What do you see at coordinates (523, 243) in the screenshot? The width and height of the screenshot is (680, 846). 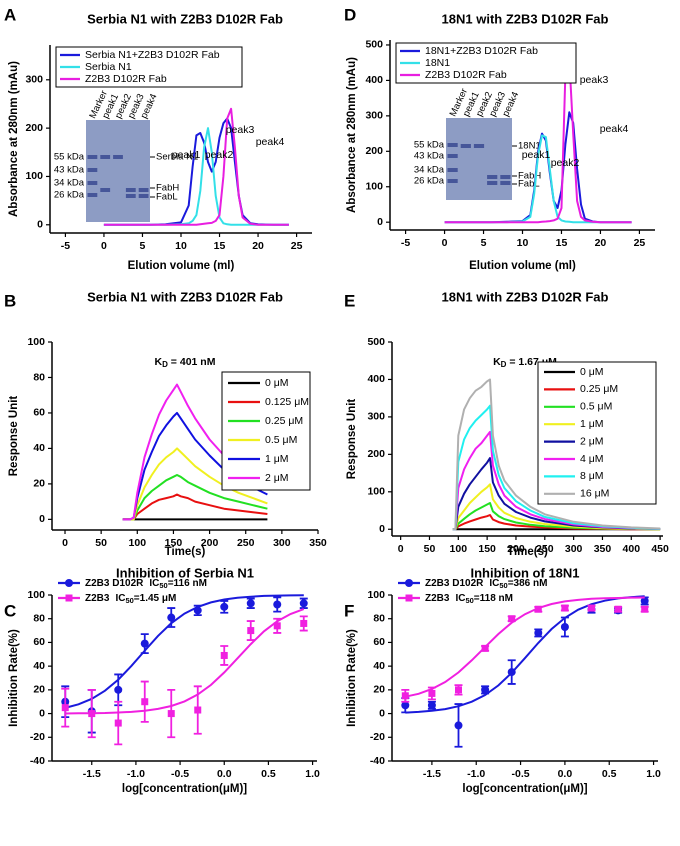 I see `x-tick-label: 10` at bounding box center [523, 243].